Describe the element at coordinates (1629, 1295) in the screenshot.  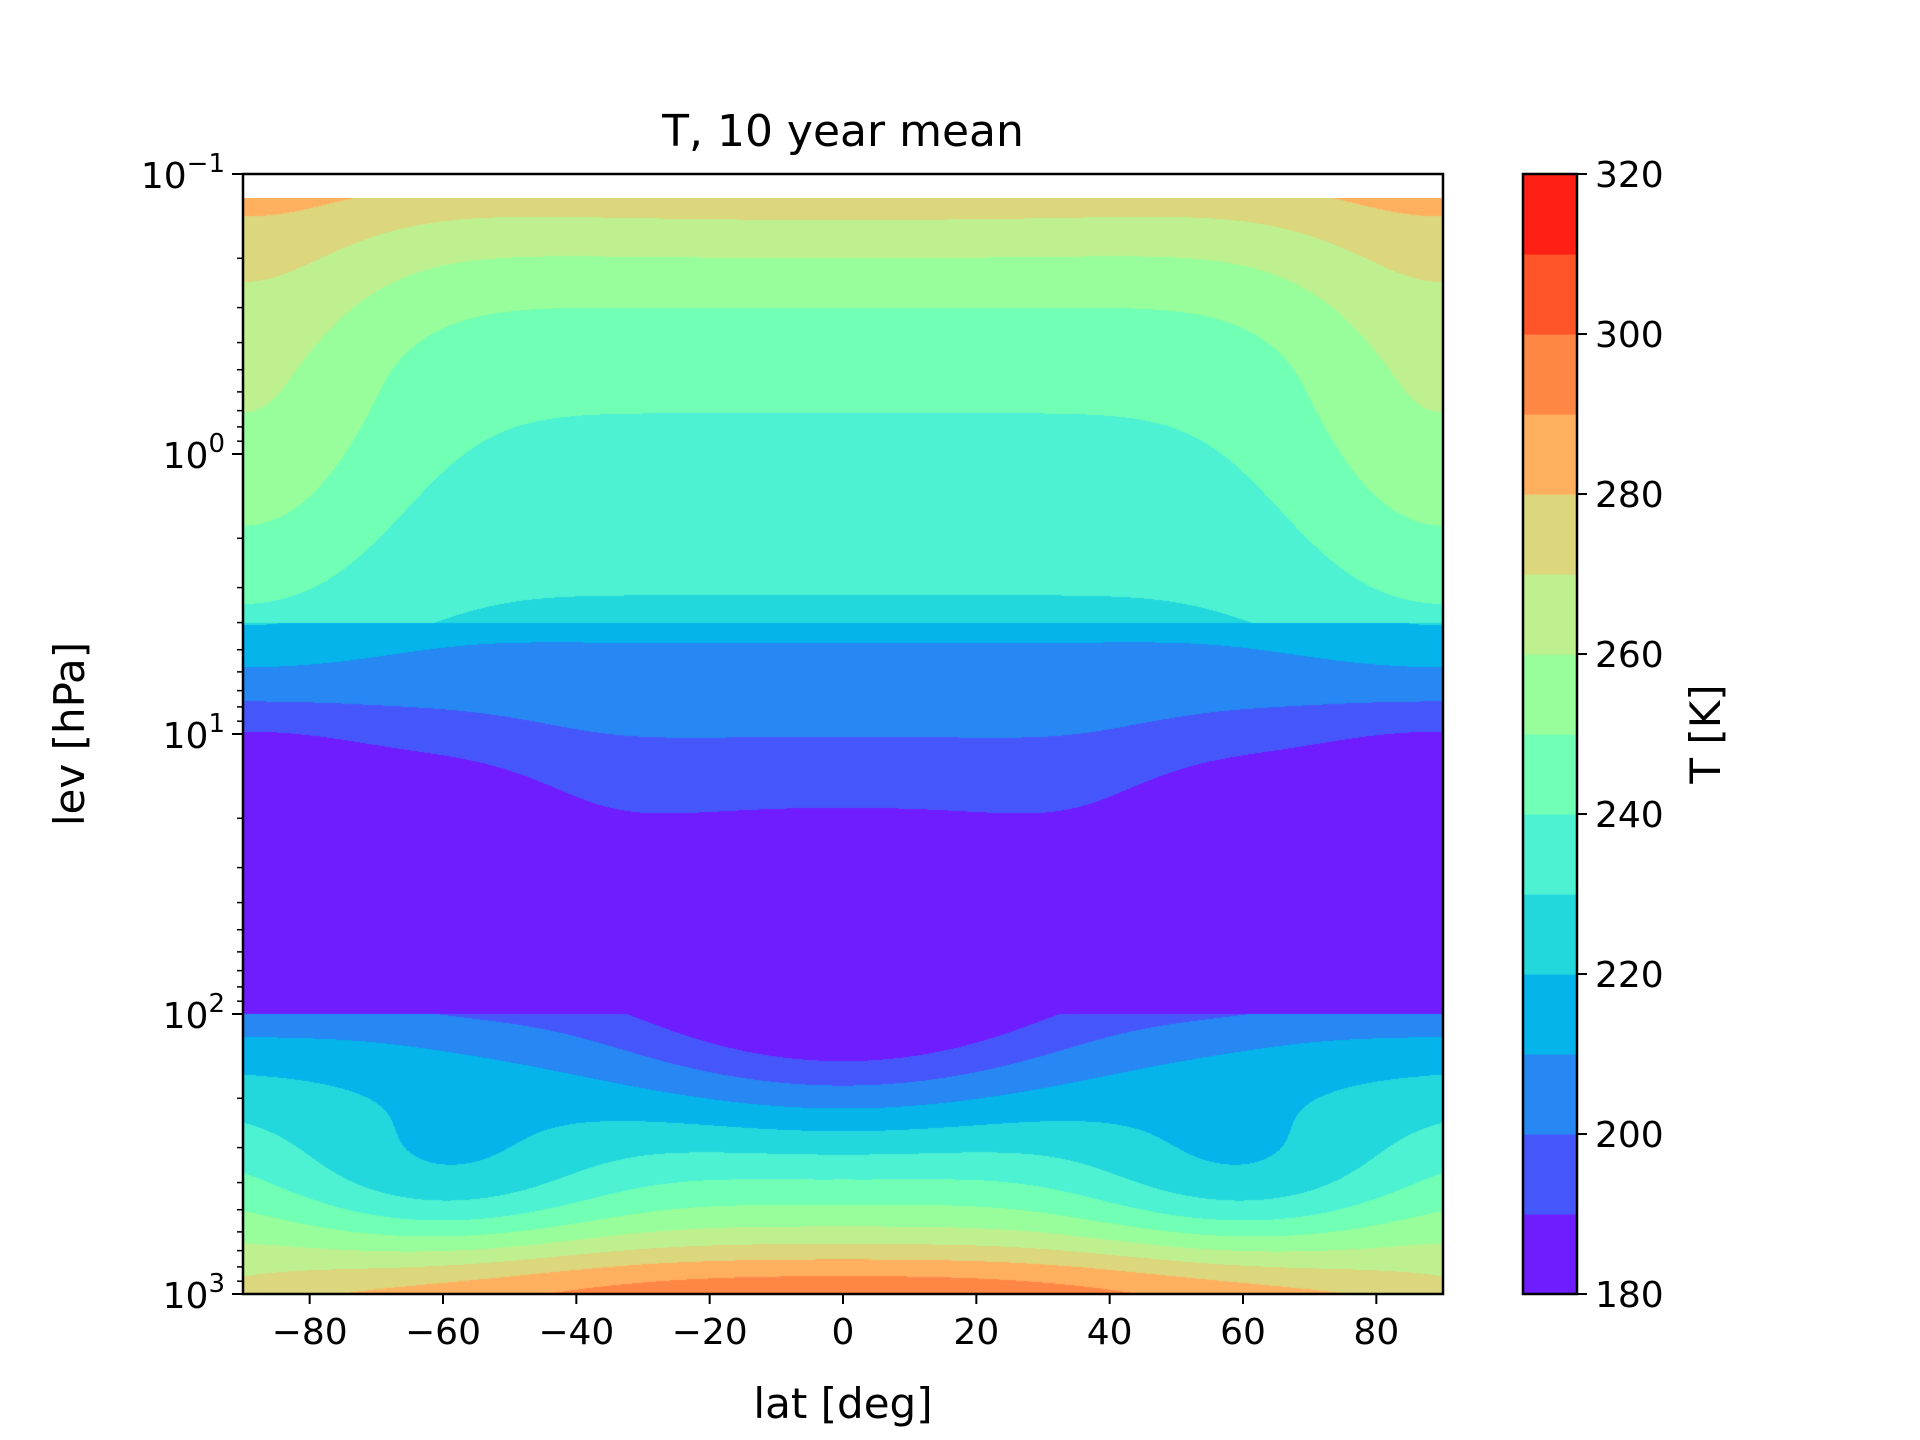
I see `colorbar-tick-label: 180` at that location.